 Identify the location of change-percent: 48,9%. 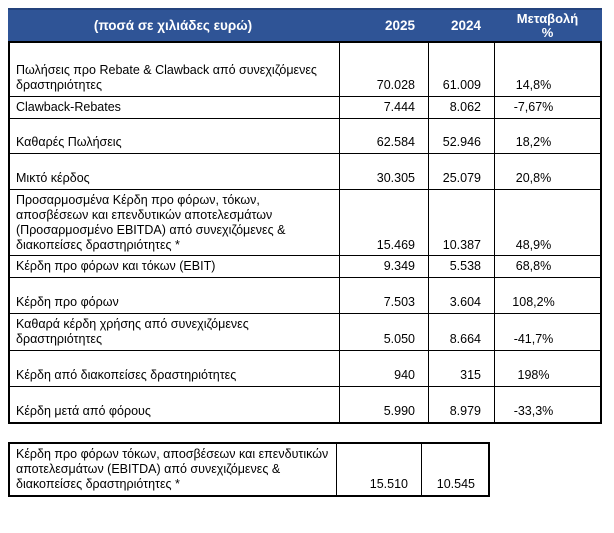
(547, 223).